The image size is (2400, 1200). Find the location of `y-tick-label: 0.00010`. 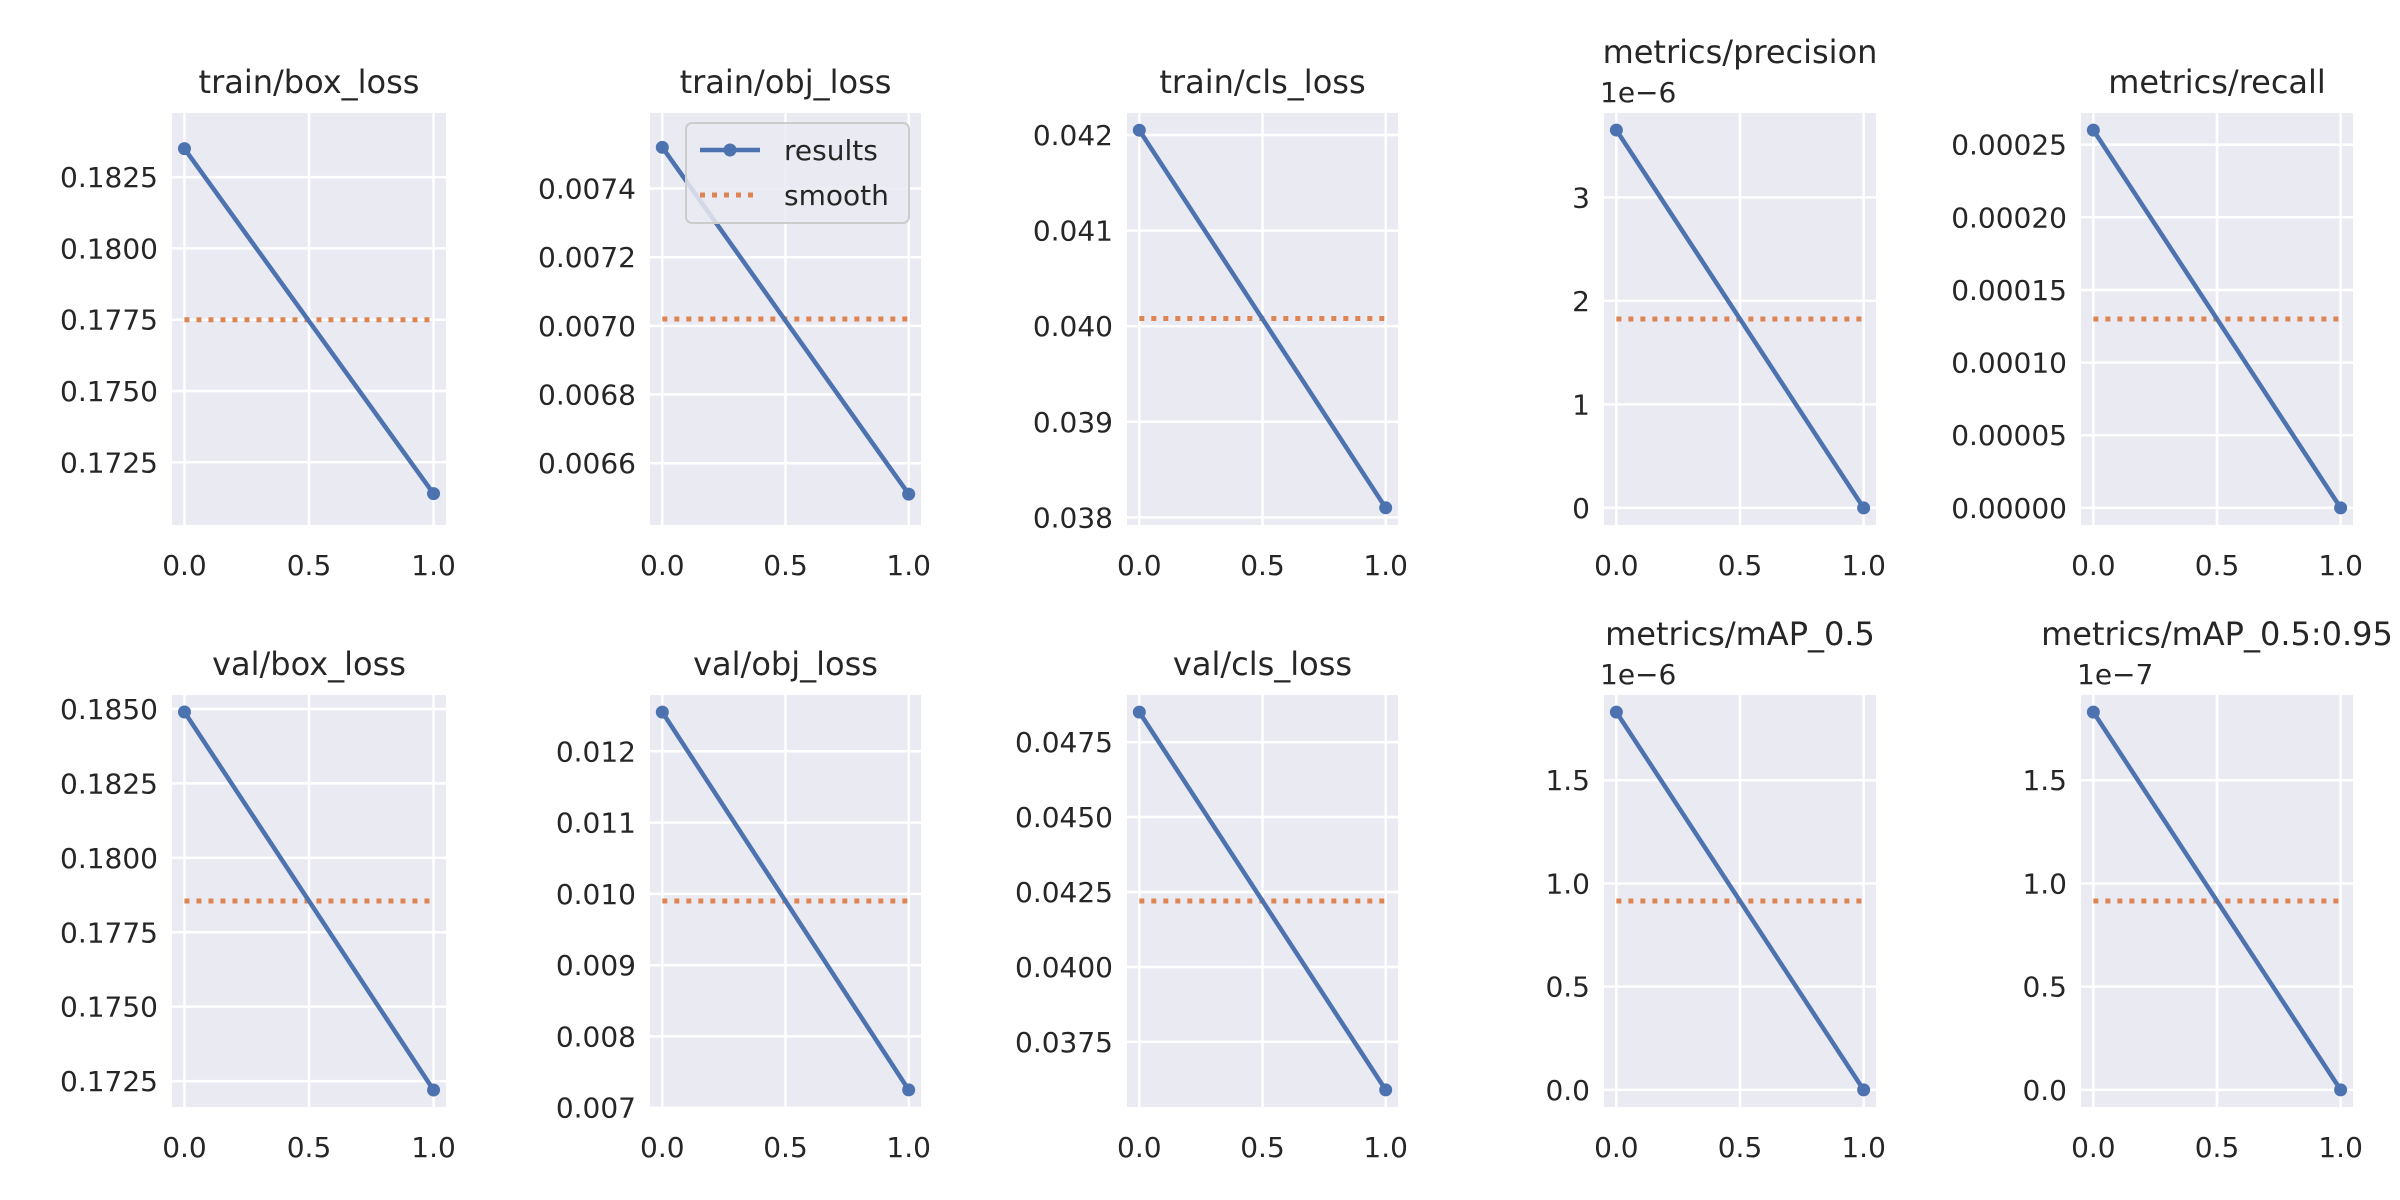

y-tick-label: 0.00010 is located at coordinates (2009, 363).